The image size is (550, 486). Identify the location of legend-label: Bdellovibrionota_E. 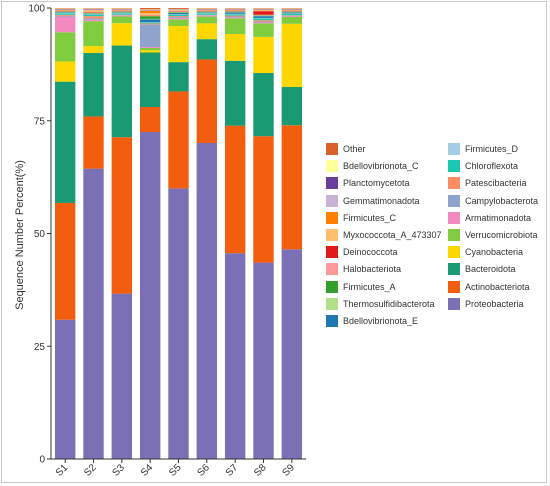
(381, 321).